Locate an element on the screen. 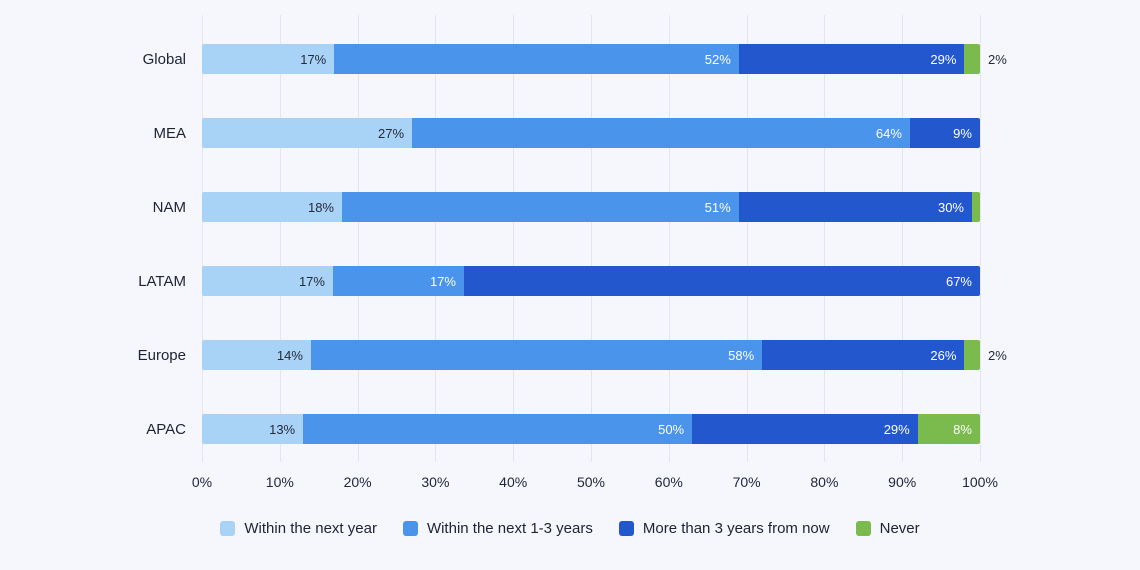 This screenshot has height=570, width=1140. bar-value-label: 27% is located at coordinates (391, 133).